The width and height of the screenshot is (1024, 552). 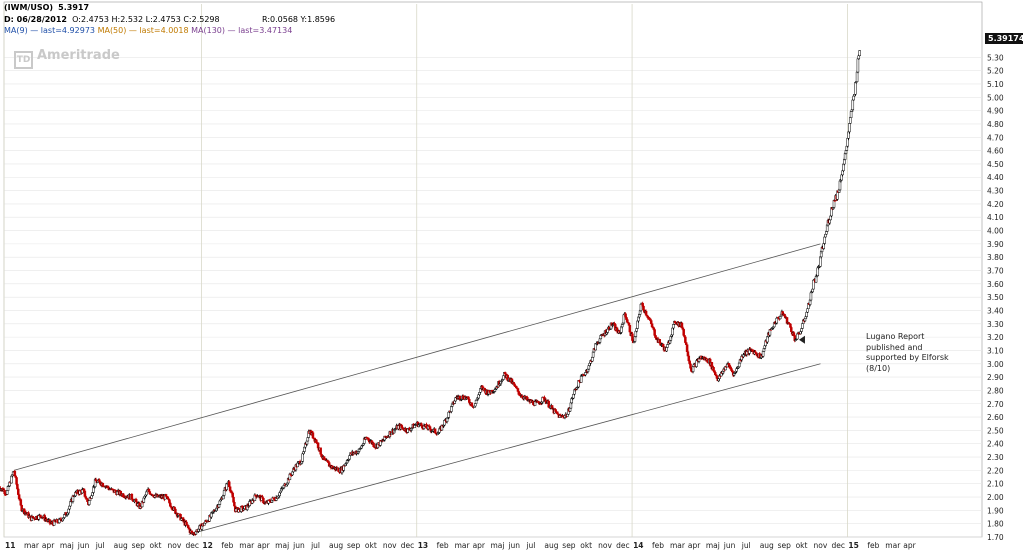 What do you see at coordinates (995, 390) in the screenshot?
I see `y-tick-label: 2.80` at bounding box center [995, 390].